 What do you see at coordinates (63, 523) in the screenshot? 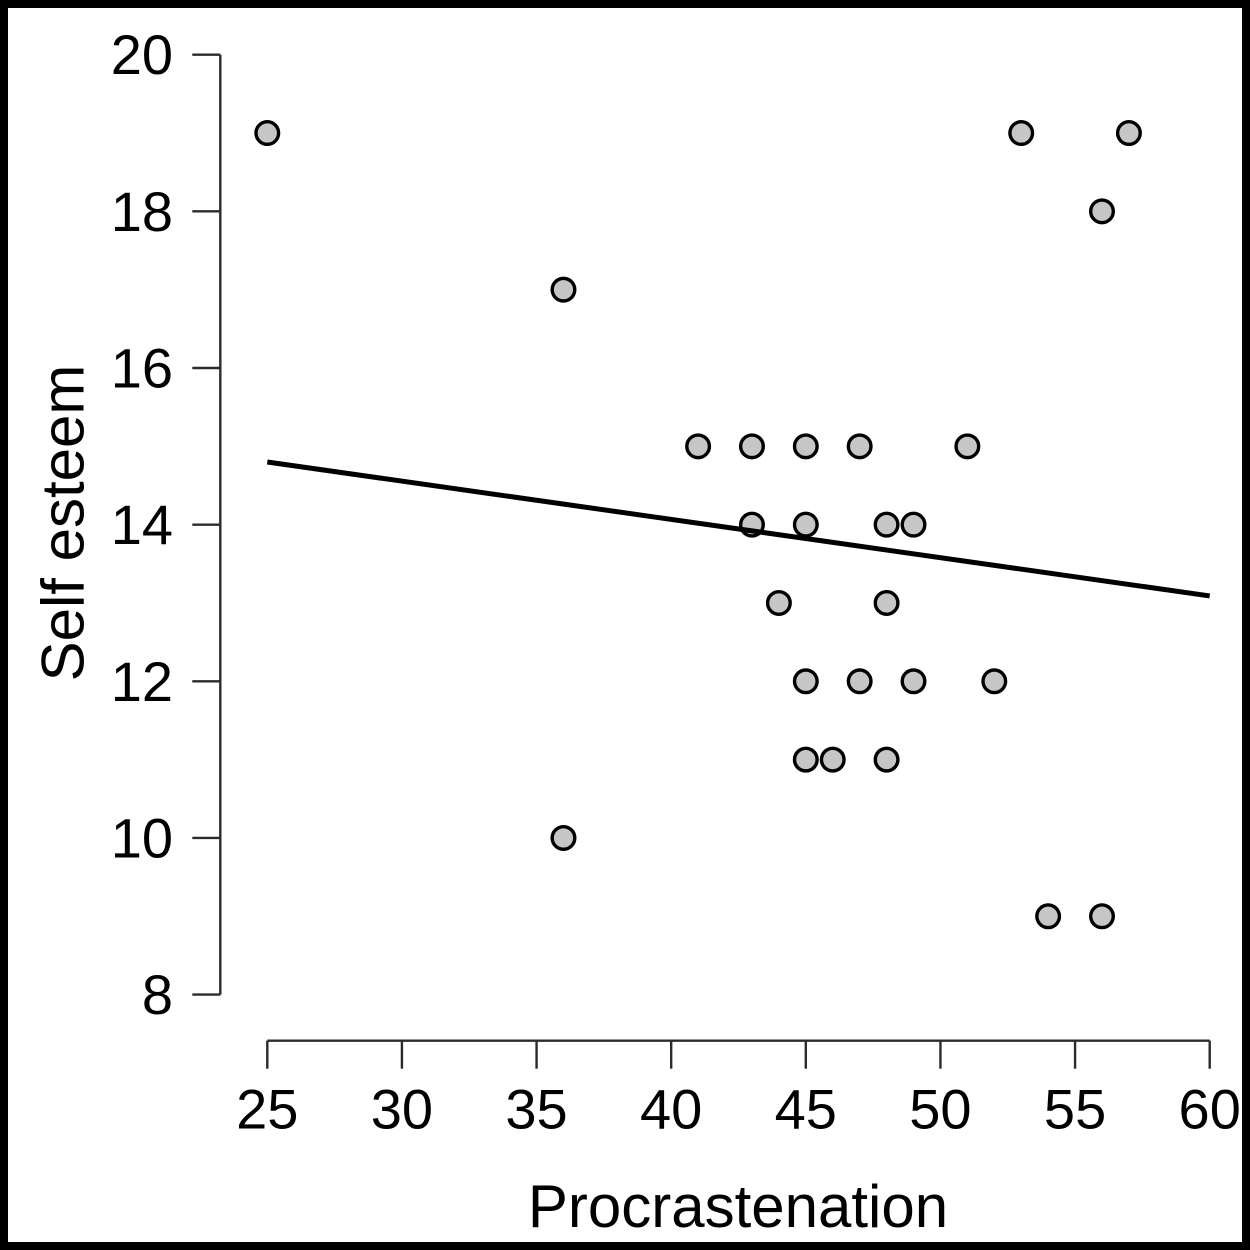
I see `y-axis-title: Self esteem` at bounding box center [63, 523].